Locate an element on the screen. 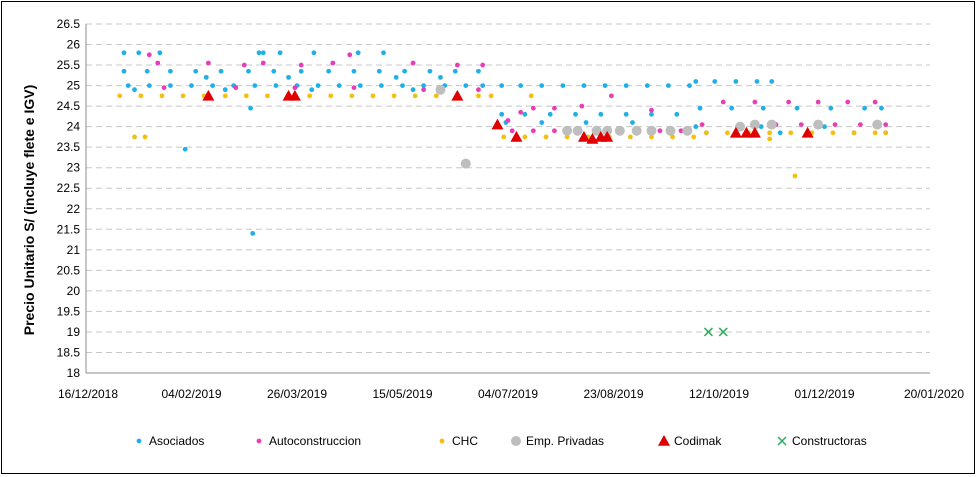 The width and height of the screenshot is (978, 477). x-tick-label: 04/02/2019 is located at coordinates (191, 394).